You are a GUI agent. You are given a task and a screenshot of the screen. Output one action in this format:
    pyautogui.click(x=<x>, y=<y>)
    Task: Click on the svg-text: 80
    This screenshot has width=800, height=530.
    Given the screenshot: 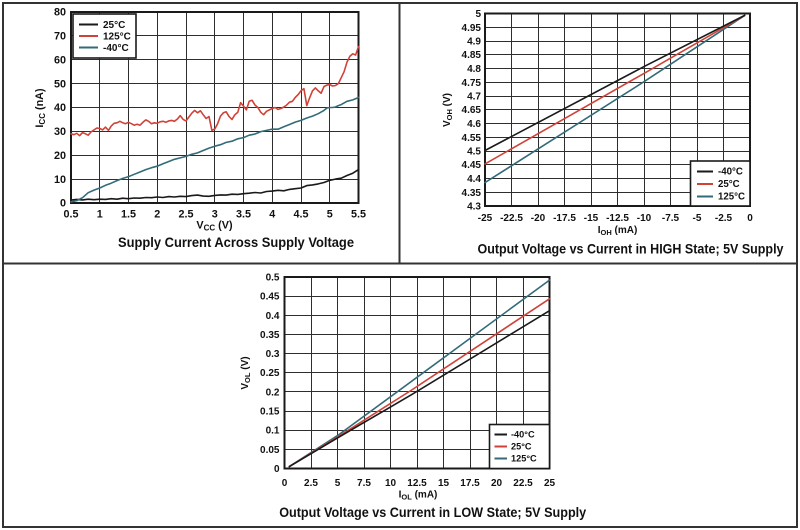 What is the action you would take?
    pyautogui.click(x=60, y=13)
    